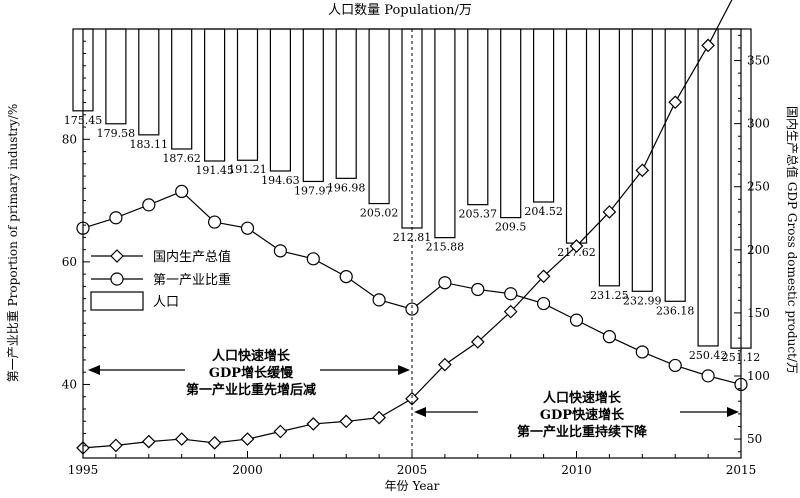 This screenshot has width=800, height=498. What do you see at coordinates (251, 390) in the screenshot?
I see `annotation-line: 第一产业比重先增后减` at bounding box center [251, 390].